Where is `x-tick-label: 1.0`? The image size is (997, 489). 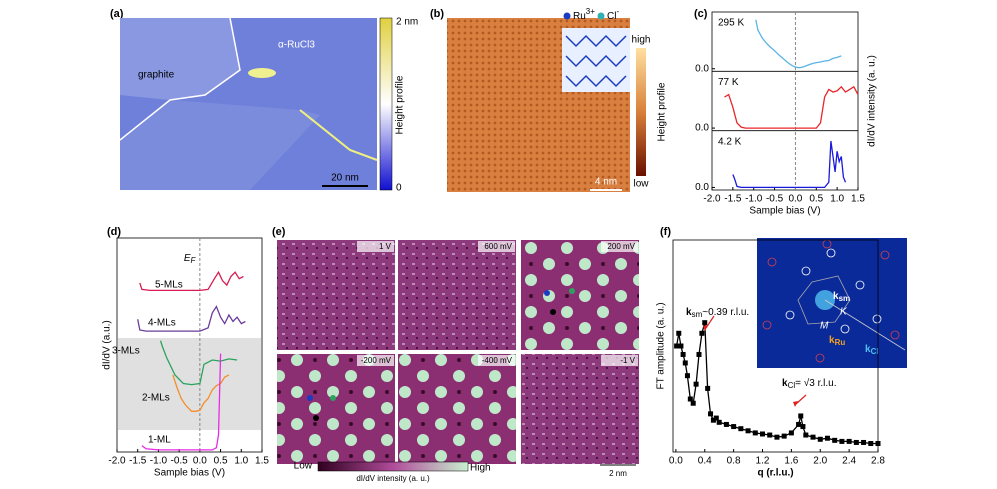 x-tick-label: 1.0 is located at coordinates (837, 199).